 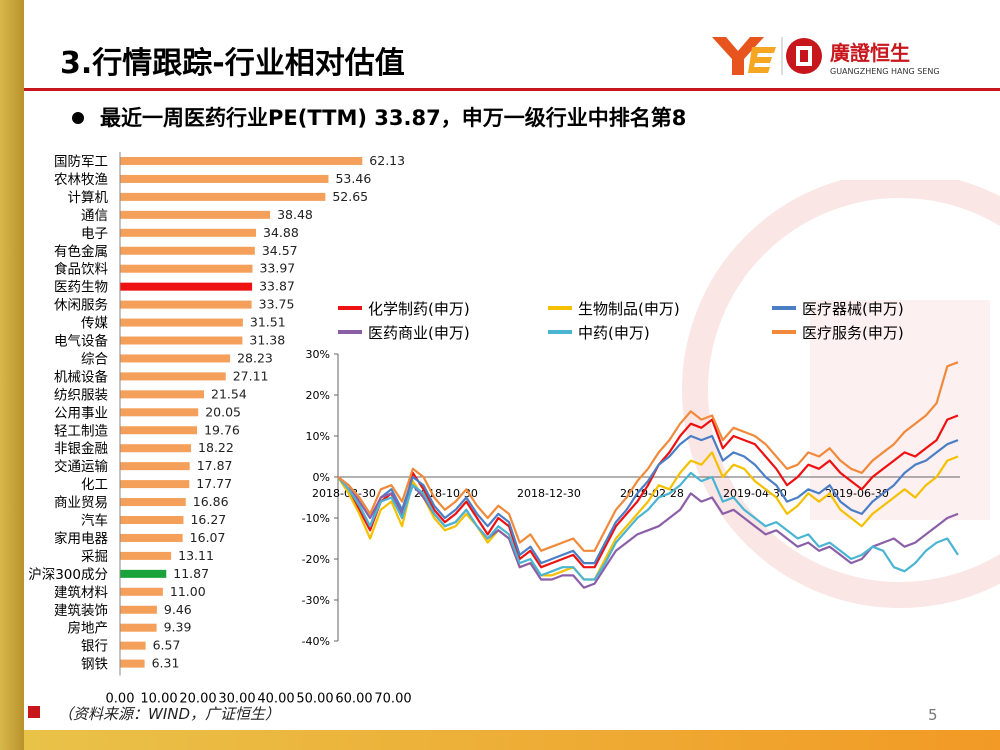 I want to click on subtitle-text: 最近一周医药行业PE(TTM) 33.87，申万一级行业中排名第8, so click(x=393, y=118).